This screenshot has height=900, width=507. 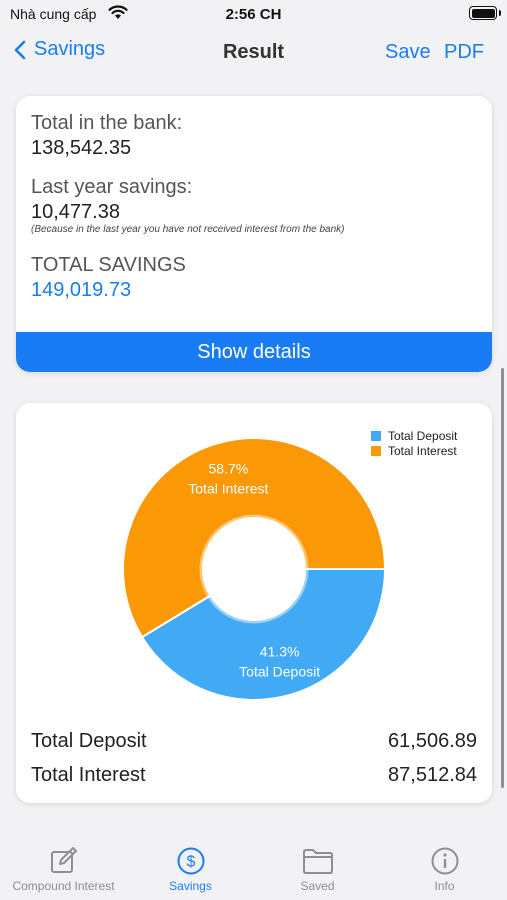 I want to click on tab-label: Compound Interest, so click(x=63, y=886).